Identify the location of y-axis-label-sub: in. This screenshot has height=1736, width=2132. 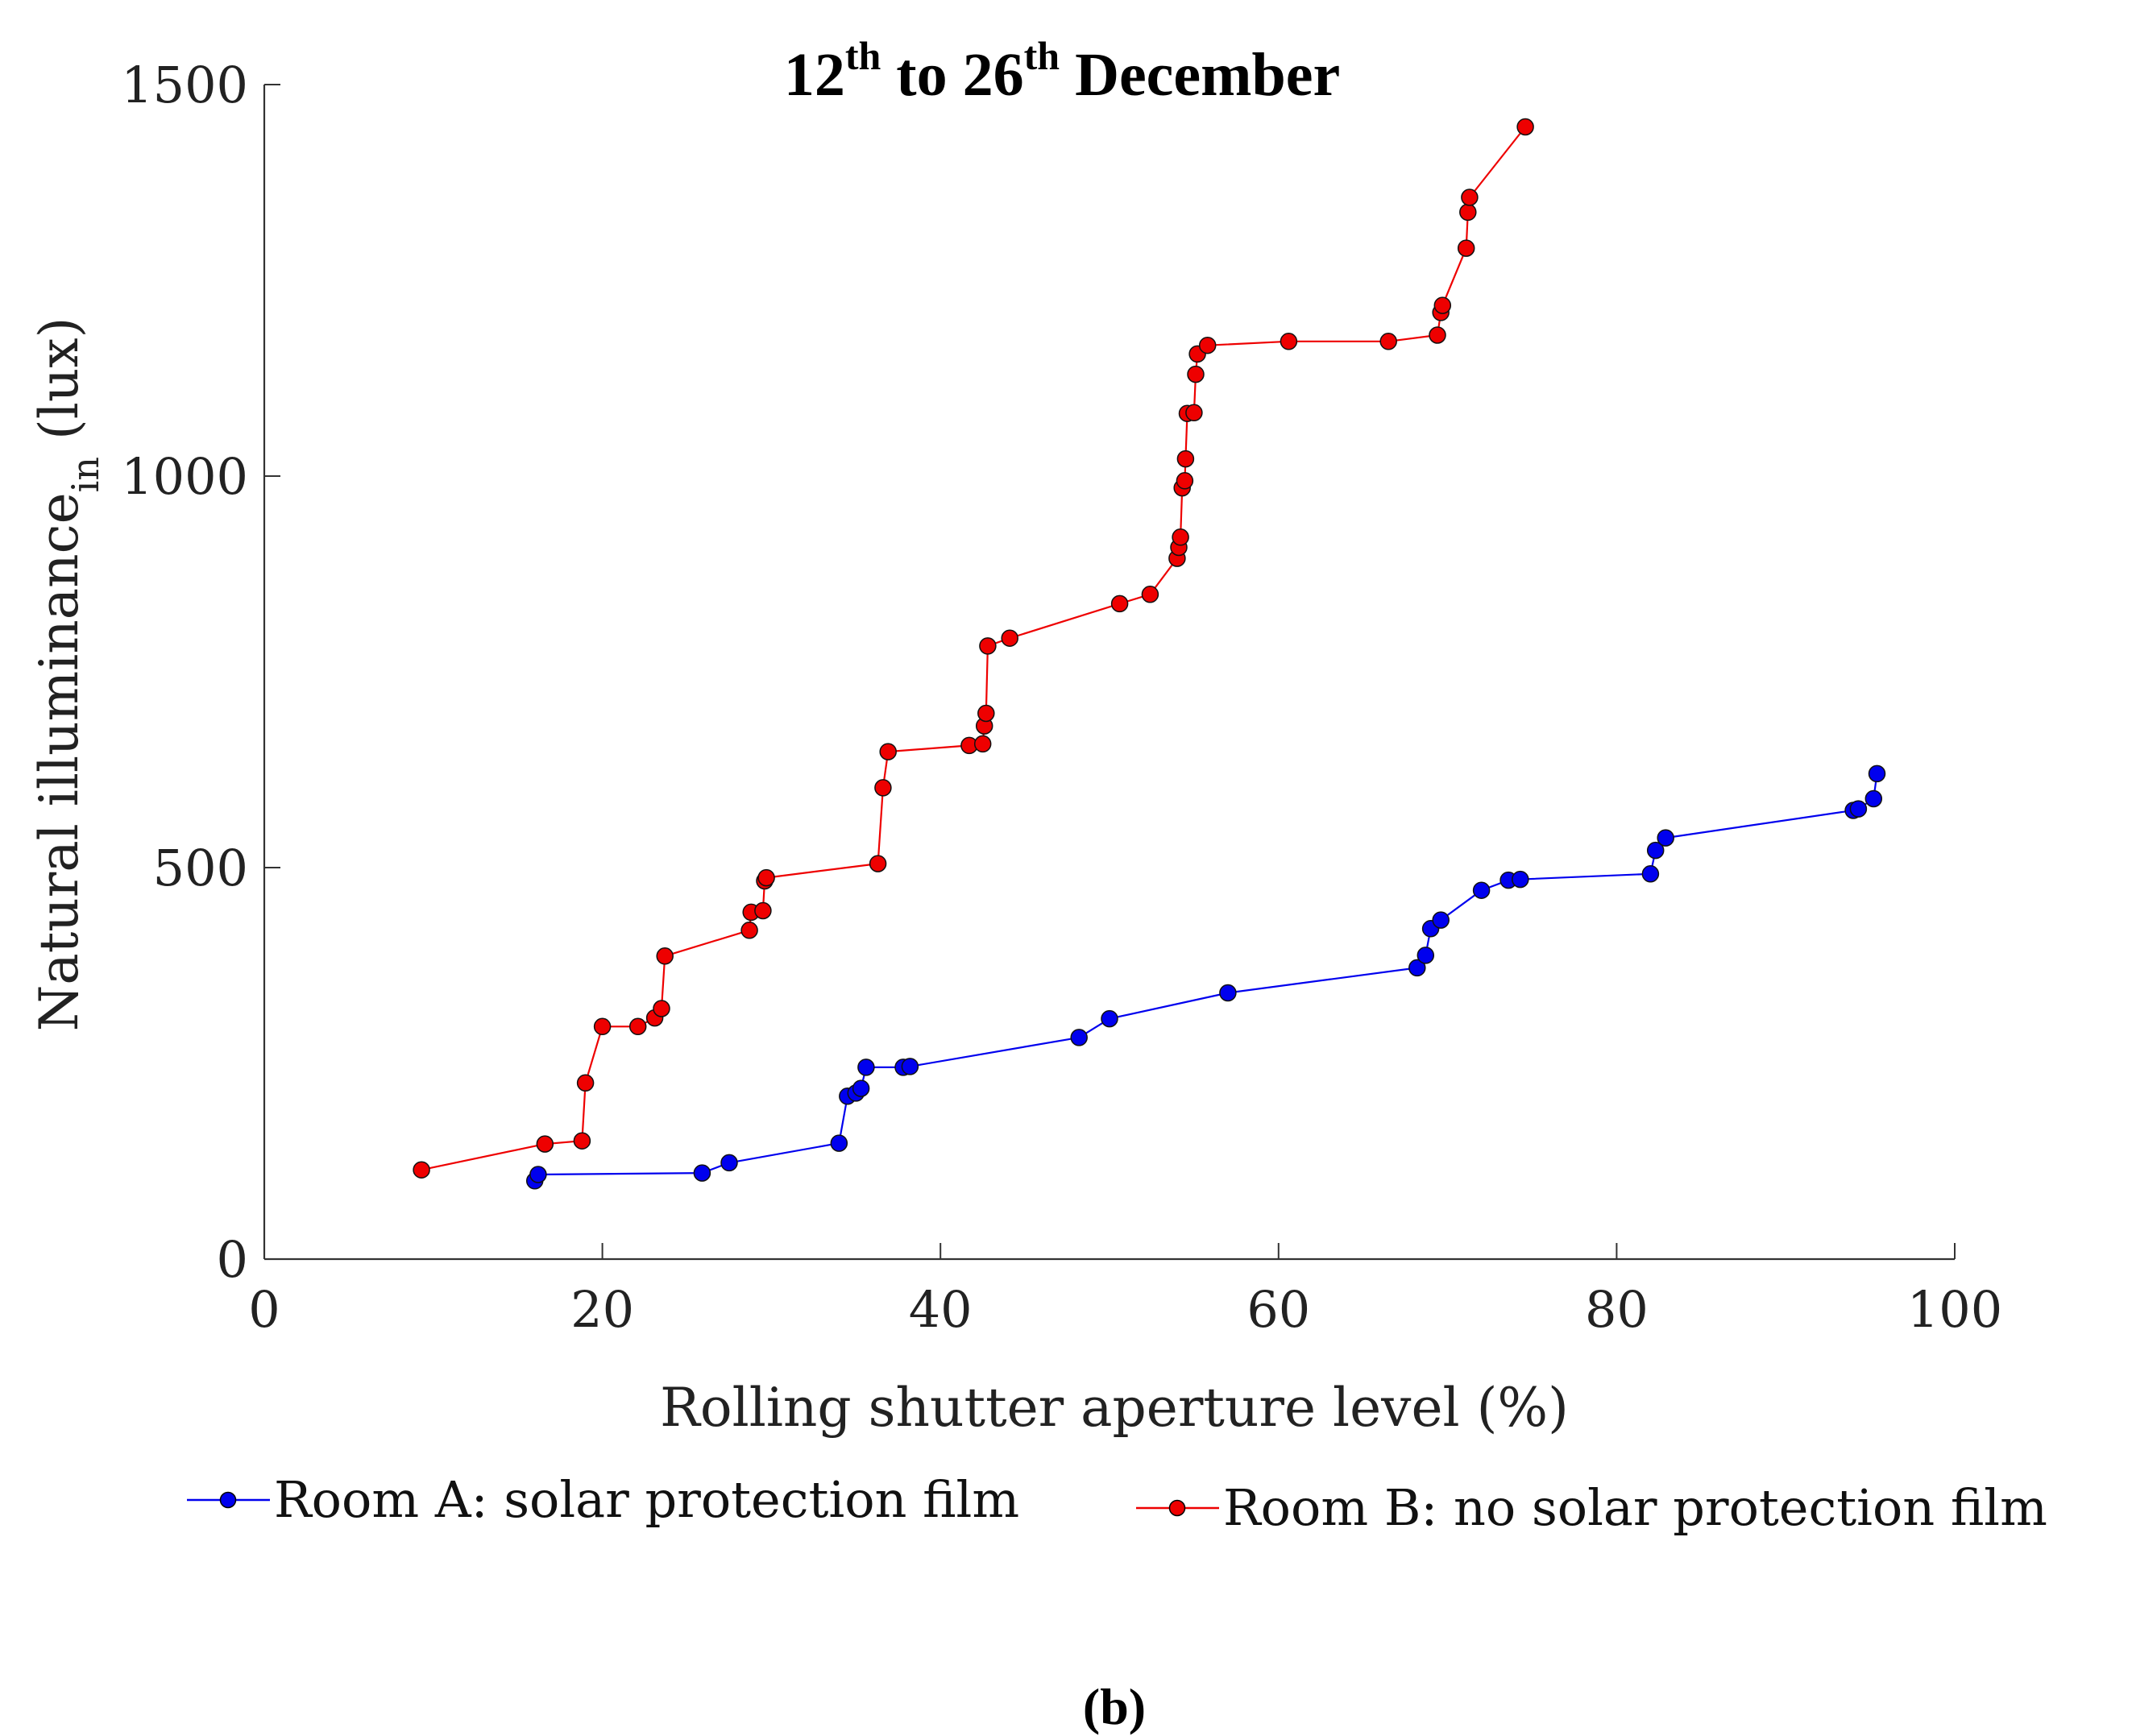
(85, 474).